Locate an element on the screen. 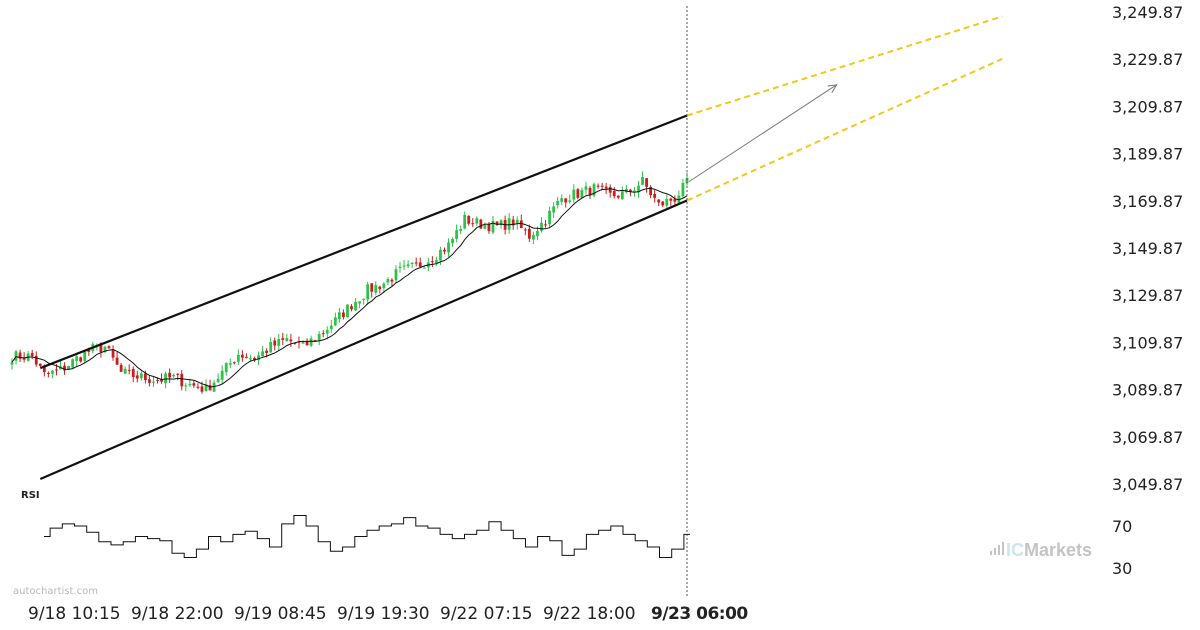  projection-group is located at coordinates (844, 108).